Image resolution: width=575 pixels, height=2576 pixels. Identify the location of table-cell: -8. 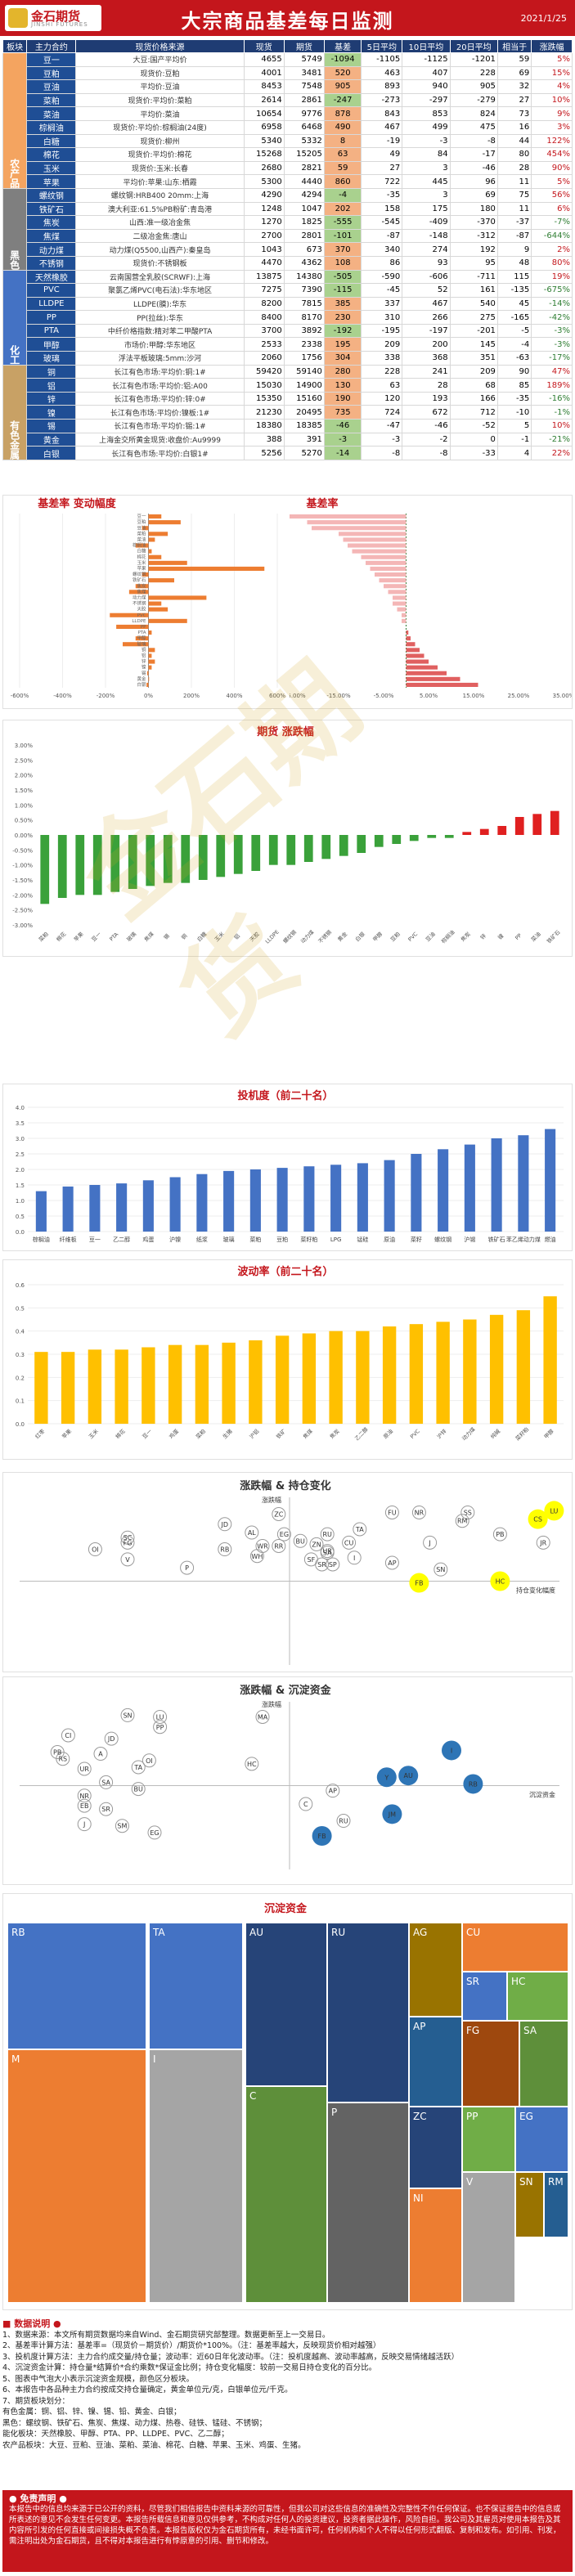
(382, 453).